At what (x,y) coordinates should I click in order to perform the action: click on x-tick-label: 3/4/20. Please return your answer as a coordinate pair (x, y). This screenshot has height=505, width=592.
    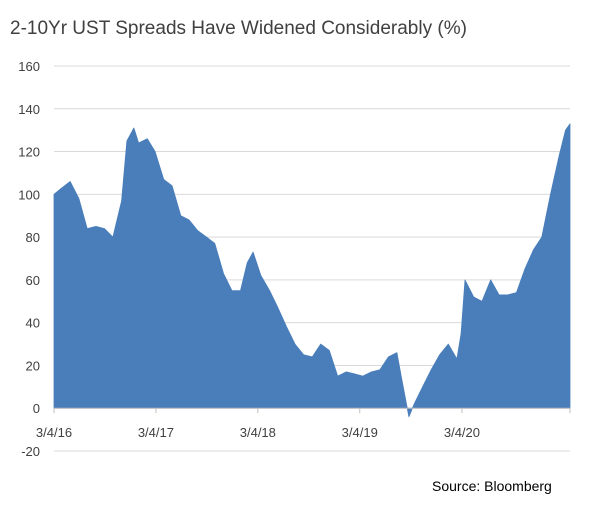
    Looking at the image, I should click on (462, 432).